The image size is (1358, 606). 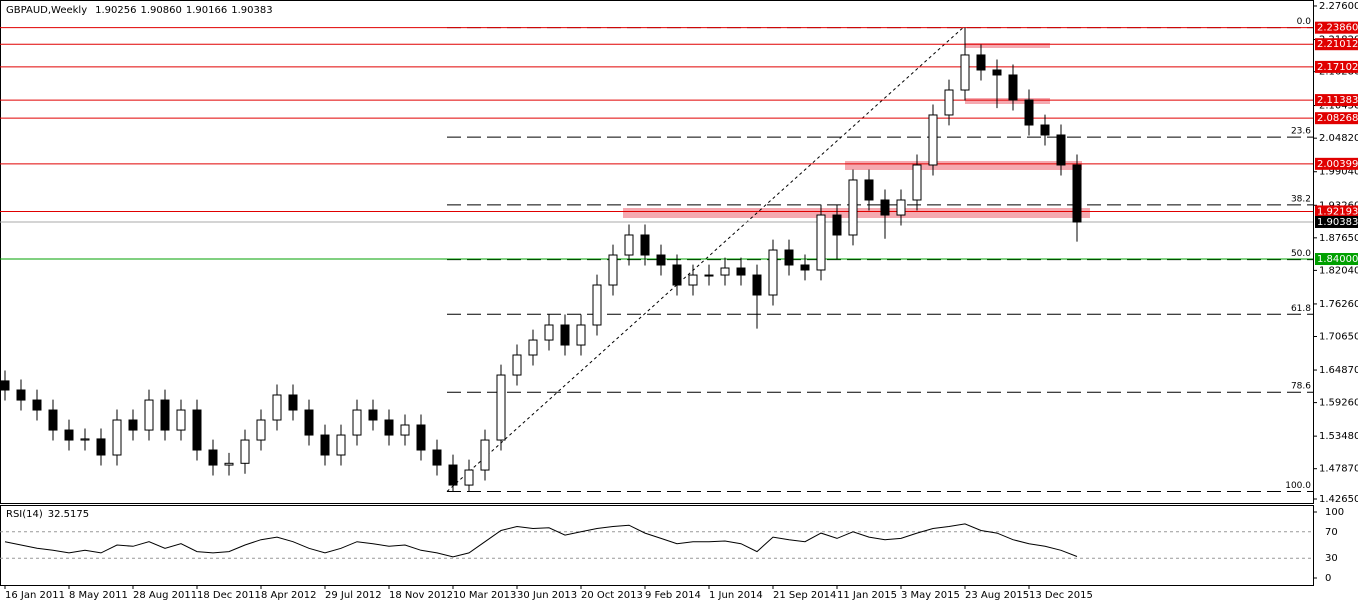 What do you see at coordinates (115, 10) in the screenshot?
I see `last-open: 1.90256` at bounding box center [115, 10].